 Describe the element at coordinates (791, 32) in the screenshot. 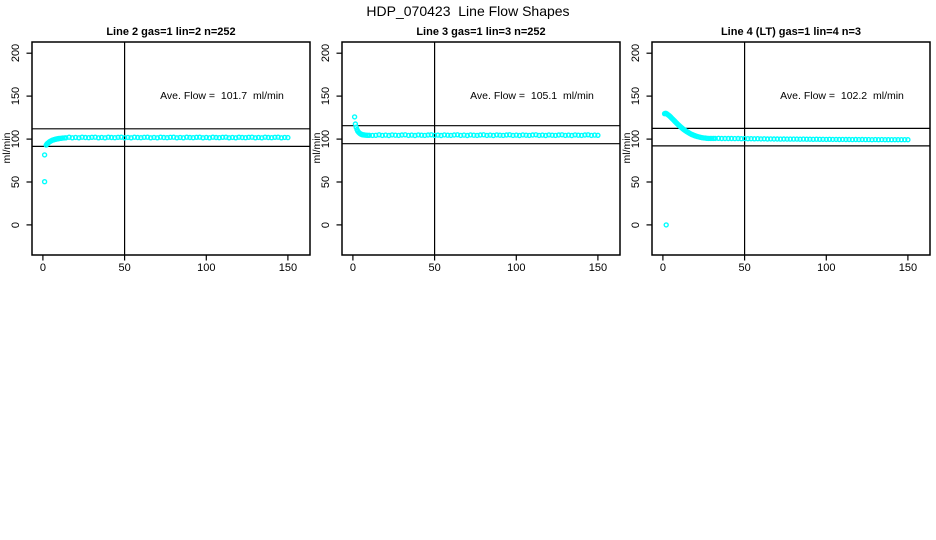

I see `subplot-title: Line 4 (LT) gas=1 lin=4 n=3` at that location.